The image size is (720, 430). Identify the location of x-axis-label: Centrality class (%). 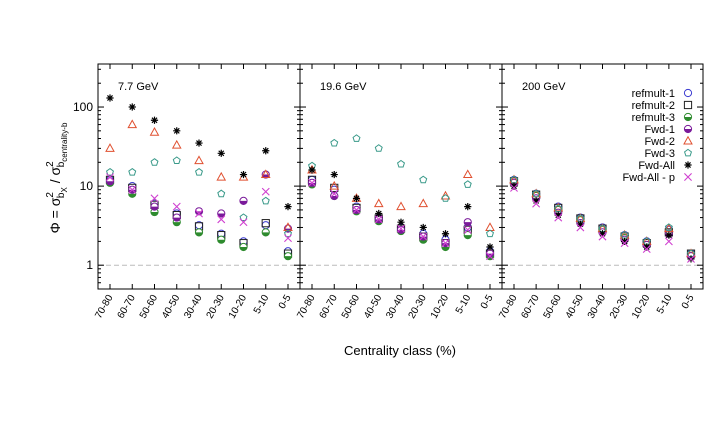
(400, 350).